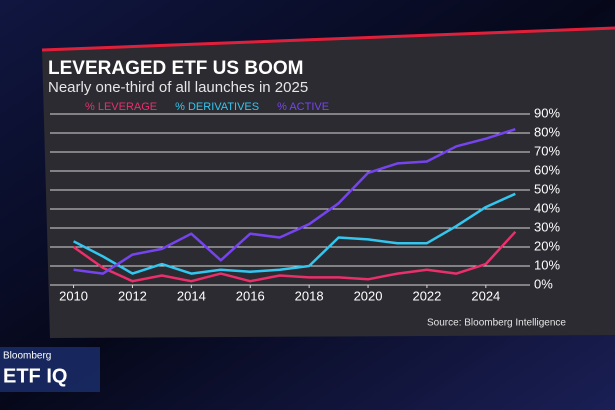 Image resolution: width=615 pixels, height=410 pixels. Describe the element at coordinates (175, 68) in the screenshot. I see `chart-title: LEVERAGED ETF US BOOM` at that location.